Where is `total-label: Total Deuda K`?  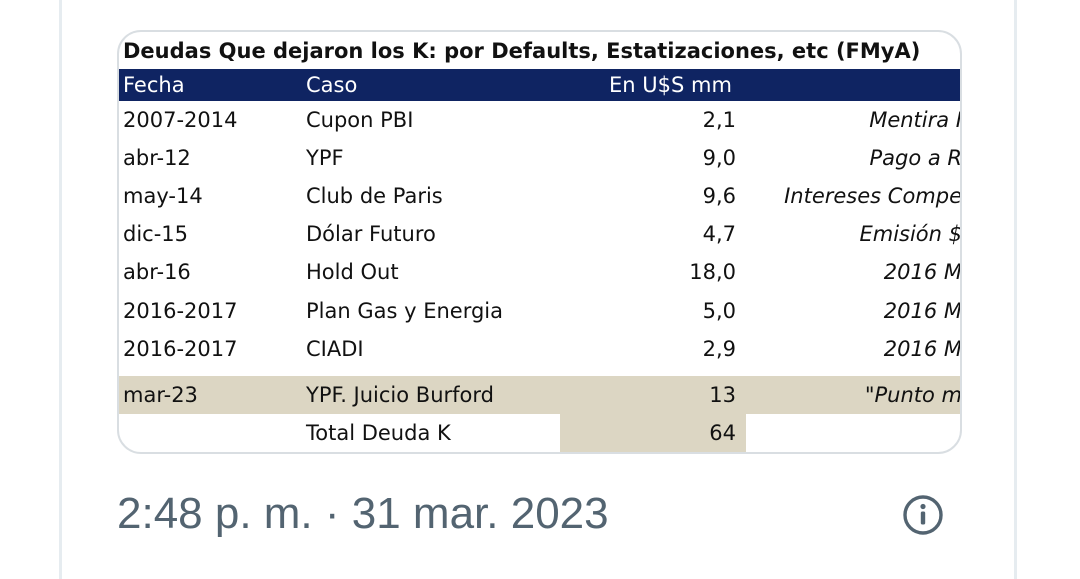 total-label: Total Deuda K is located at coordinates (378, 433).